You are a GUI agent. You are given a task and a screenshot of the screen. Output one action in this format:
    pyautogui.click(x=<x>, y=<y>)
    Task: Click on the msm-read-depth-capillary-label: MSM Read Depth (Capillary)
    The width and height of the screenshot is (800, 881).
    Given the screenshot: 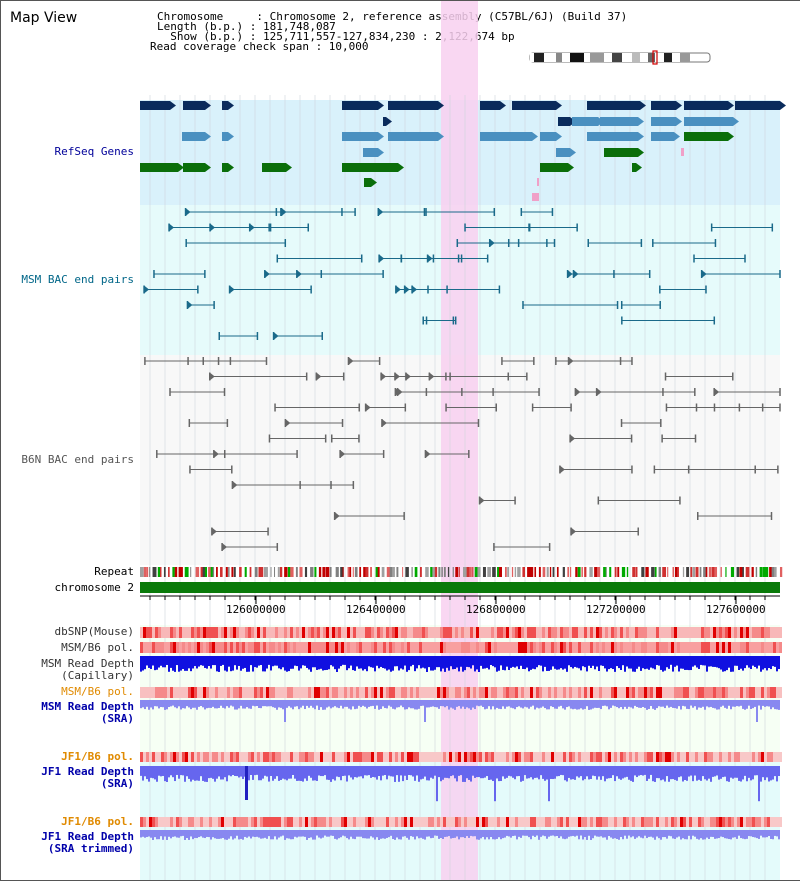 What is the action you would take?
    pyautogui.click(x=87, y=669)
    